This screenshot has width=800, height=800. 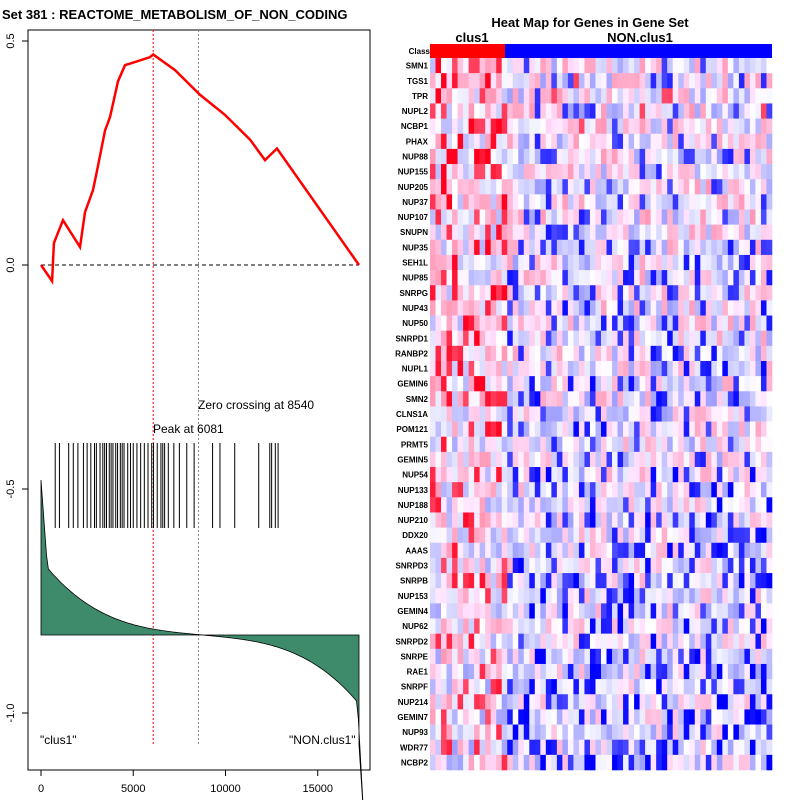 I want to click on class-bar-non-clus1, so click(x=638, y=51).